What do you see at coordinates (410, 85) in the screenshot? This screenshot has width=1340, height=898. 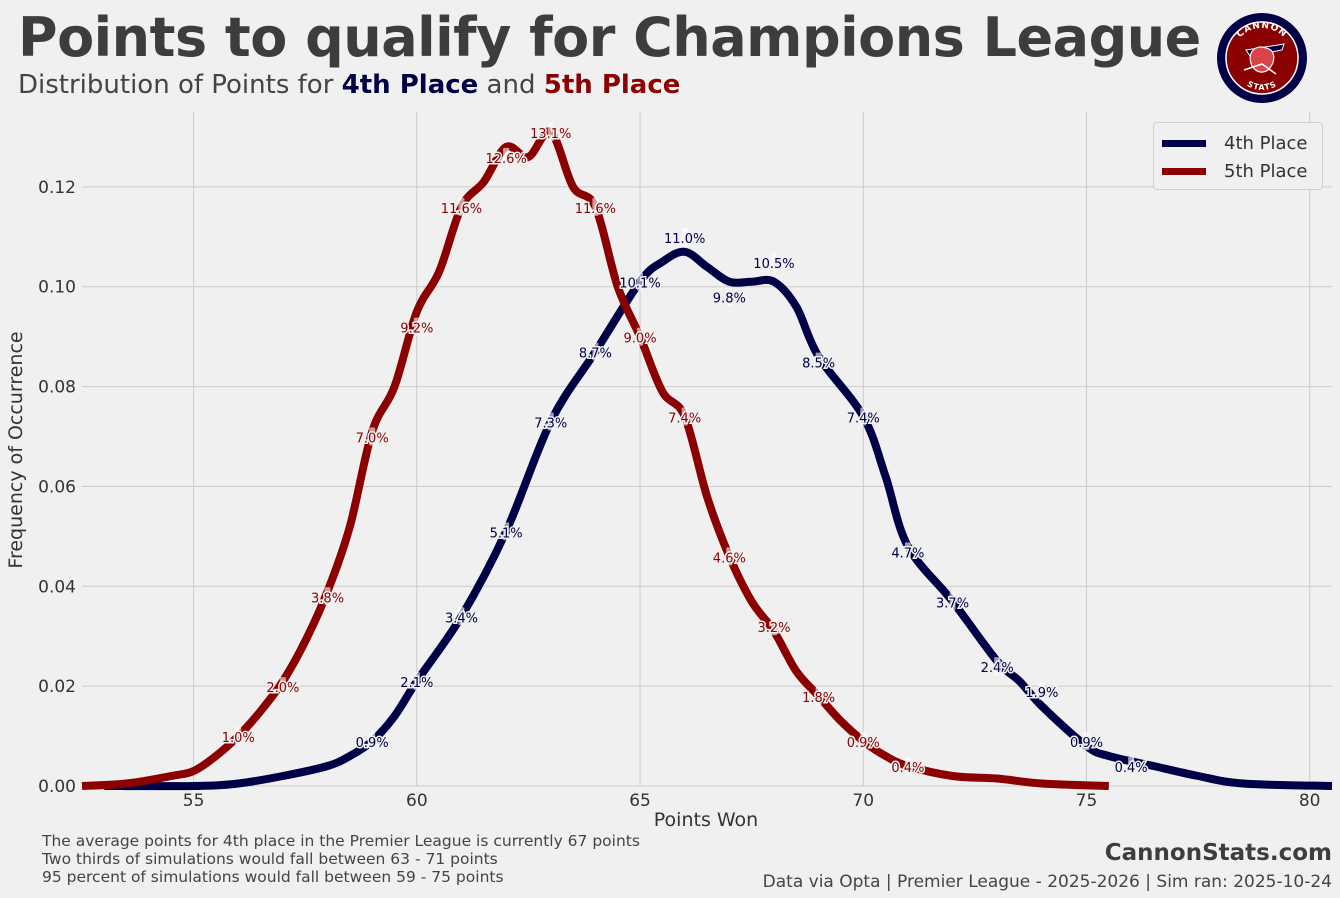 I see `subtitle-4th-place: 4th Place` at bounding box center [410, 85].